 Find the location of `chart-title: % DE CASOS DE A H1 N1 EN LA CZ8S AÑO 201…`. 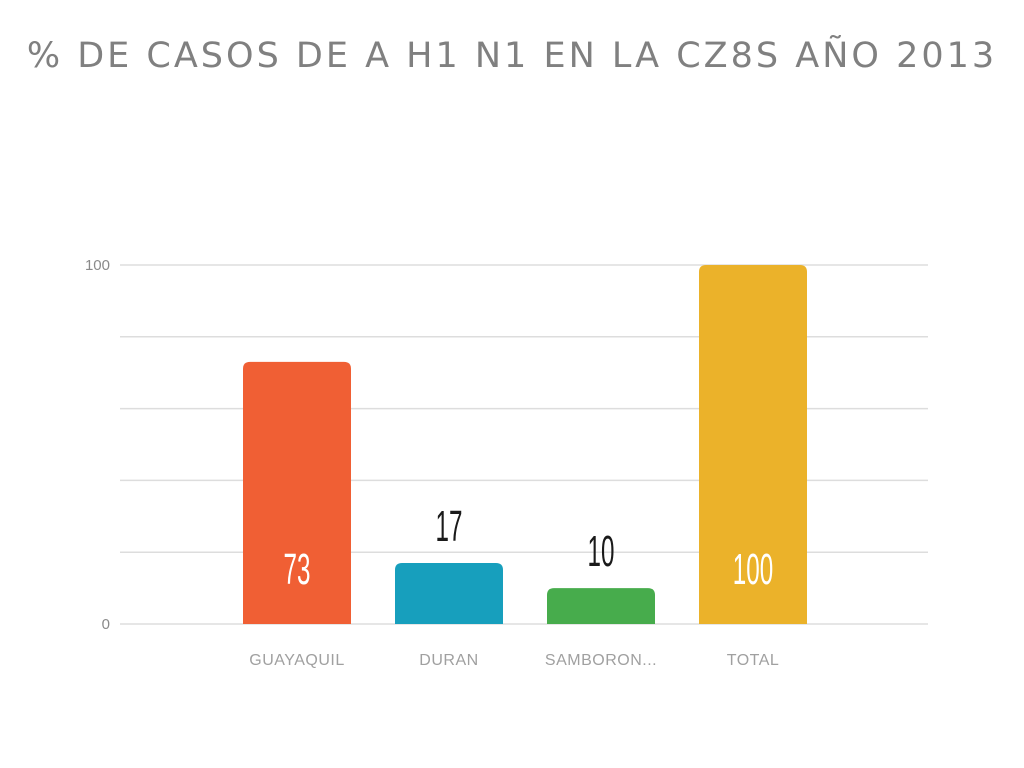

chart-title: % DE CASOS DE A H1 N1 EN LA CZ8S AÑO 201… is located at coordinates (512, 56).